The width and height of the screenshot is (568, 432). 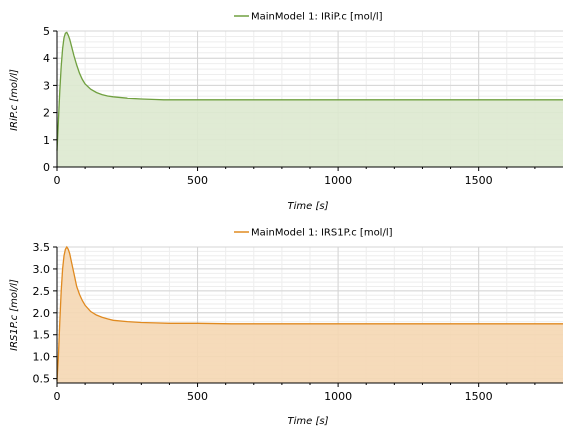 I want to click on y-tick-label: 4, so click(x=46, y=58).